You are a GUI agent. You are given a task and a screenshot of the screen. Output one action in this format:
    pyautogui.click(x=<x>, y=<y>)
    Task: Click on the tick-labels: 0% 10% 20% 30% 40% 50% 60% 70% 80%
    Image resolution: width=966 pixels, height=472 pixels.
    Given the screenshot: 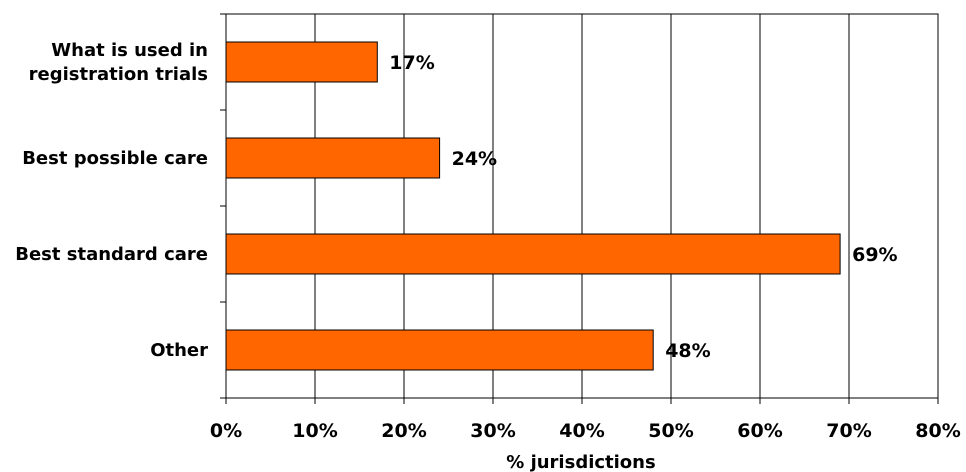 What is the action you would take?
    pyautogui.click(x=585, y=431)
    